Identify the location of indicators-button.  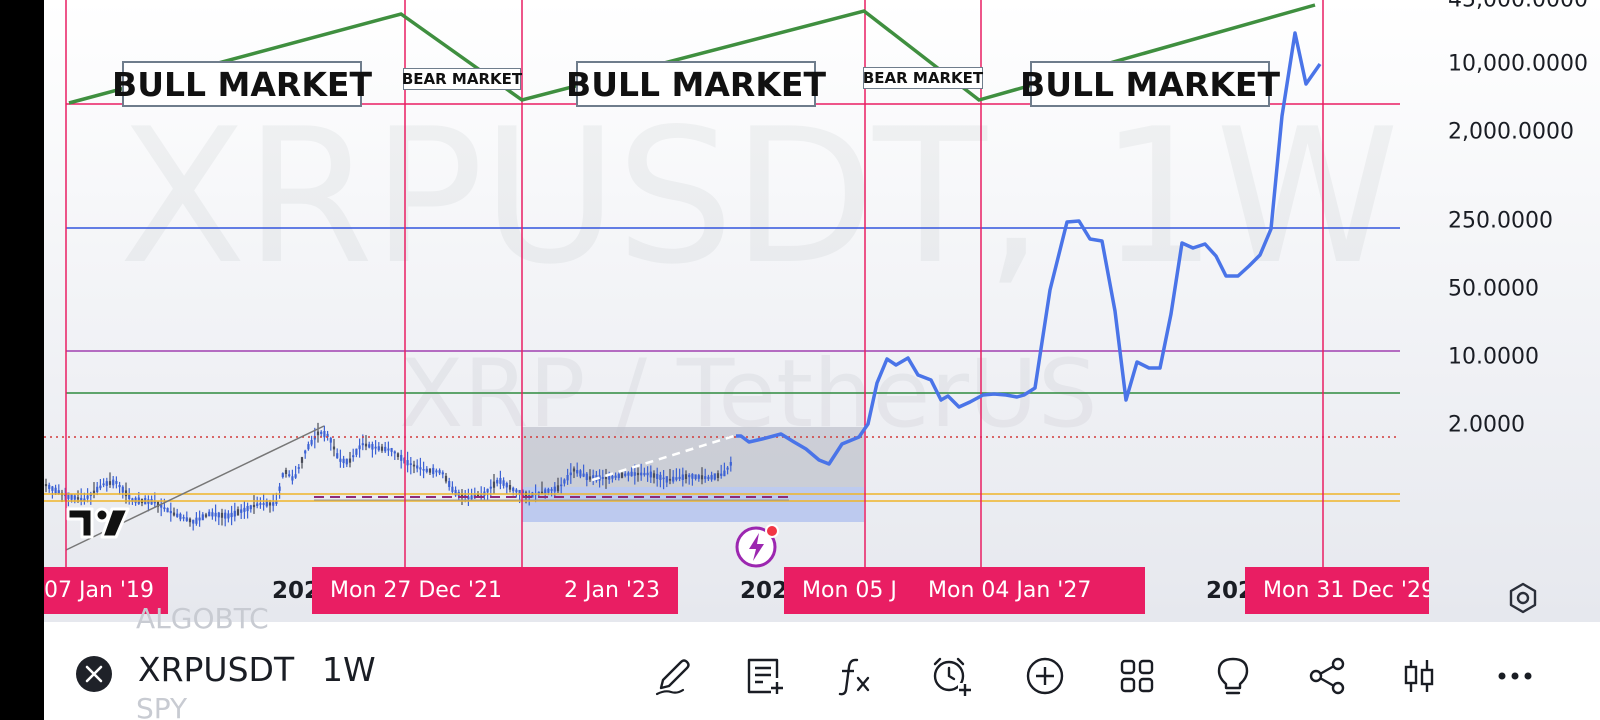
(855, 676).